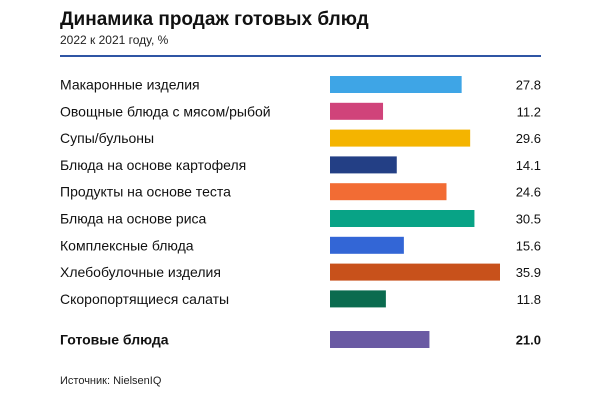 This screenshot has height=400, width=600. What do you see at coordinates (165, 111) in the screenshot?
I see `category-label: Овощные блюда с мясом/рыбой` at bounding box center [165, 111].